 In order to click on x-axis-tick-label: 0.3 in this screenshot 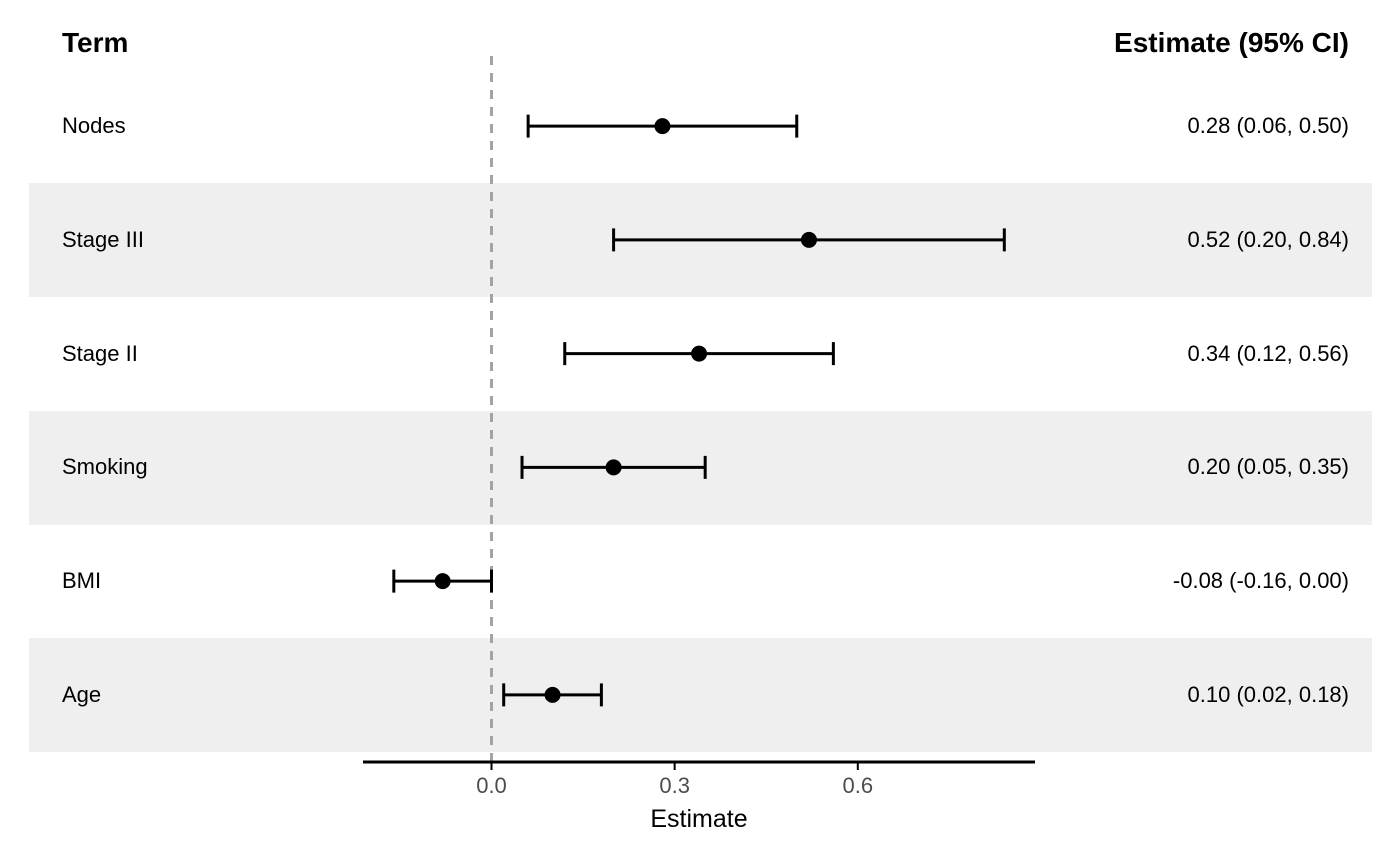, I will do `click(674, 785)`.